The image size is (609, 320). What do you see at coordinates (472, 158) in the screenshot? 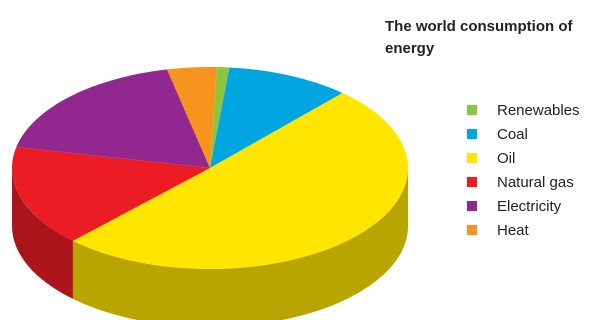
I see `legend-swatch-oil` at bounding box center [472, 158].